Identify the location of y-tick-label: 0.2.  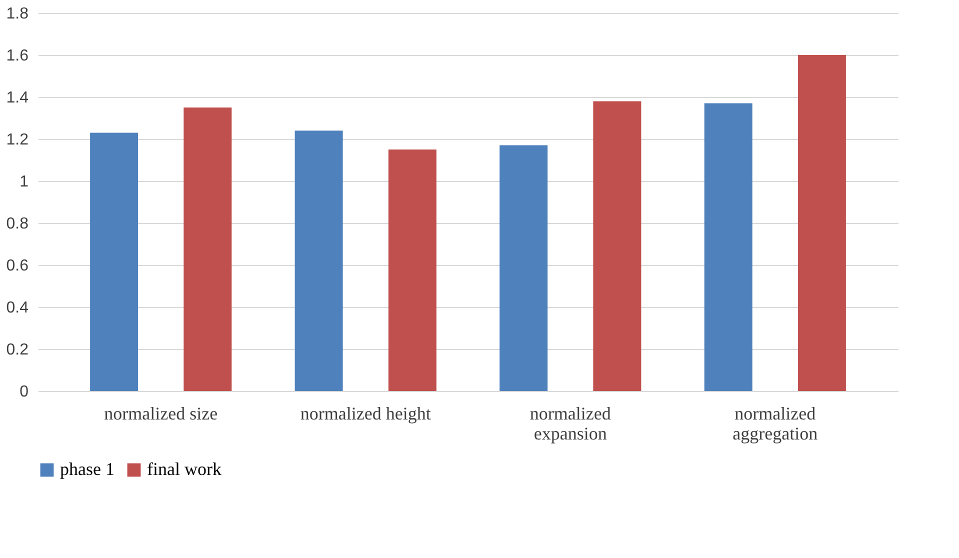
(17, 350).